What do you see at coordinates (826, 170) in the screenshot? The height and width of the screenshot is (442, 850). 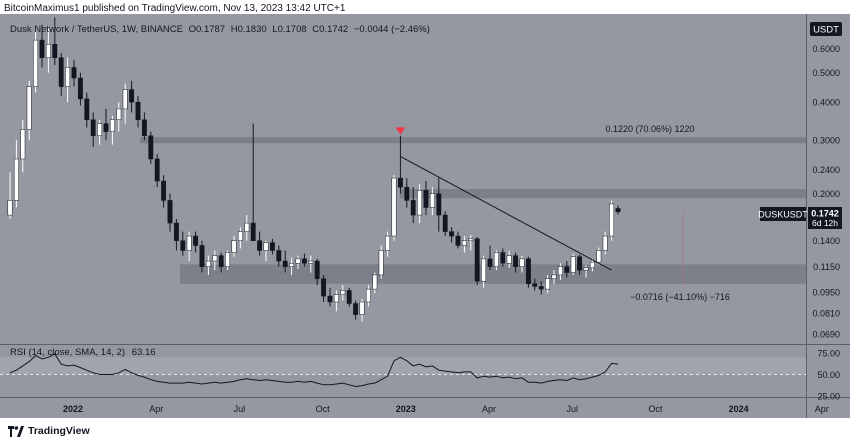 I see `price-tick-label: 0.2400` at bounding box center [826, 170].